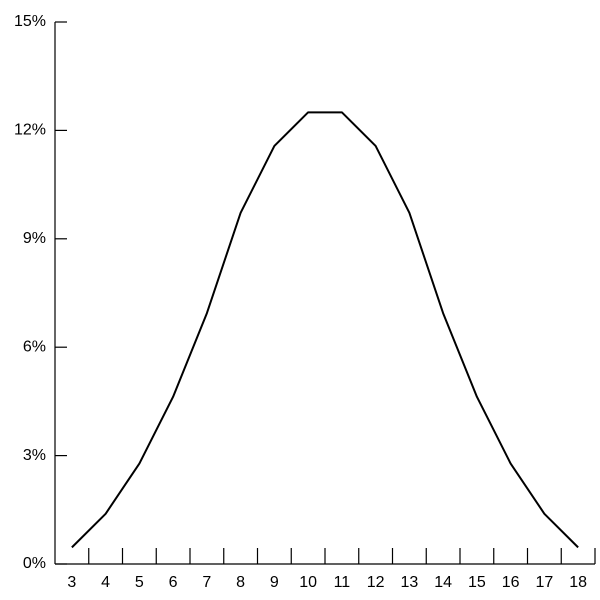 The height and width of the screenshot is (600, 600). Describe the element at coordinates (30, 130) in the screenshot. I see `y-tick-label: 12%` at that location.